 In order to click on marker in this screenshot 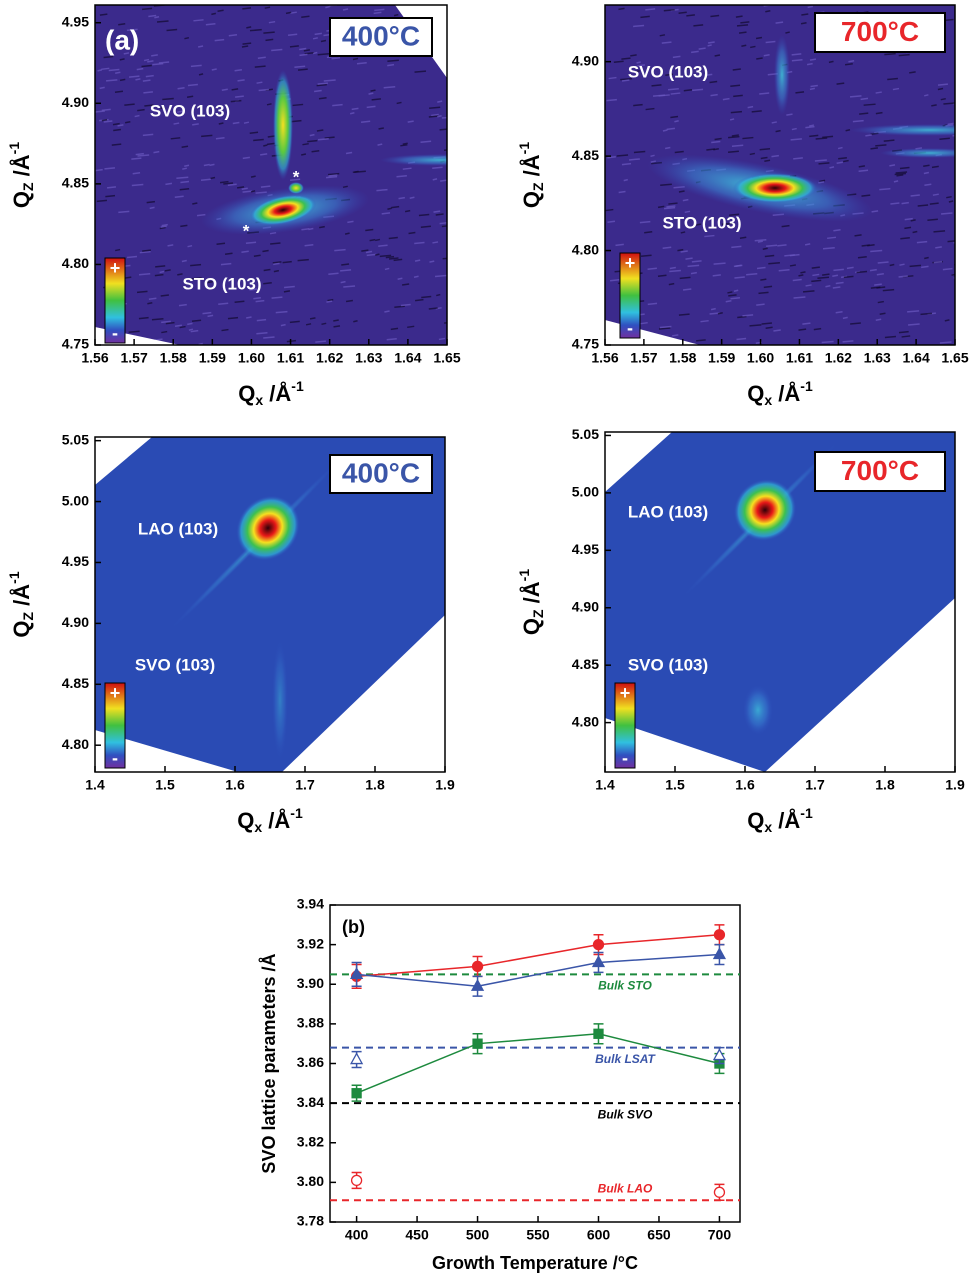, I will do `click(357, 972)`.